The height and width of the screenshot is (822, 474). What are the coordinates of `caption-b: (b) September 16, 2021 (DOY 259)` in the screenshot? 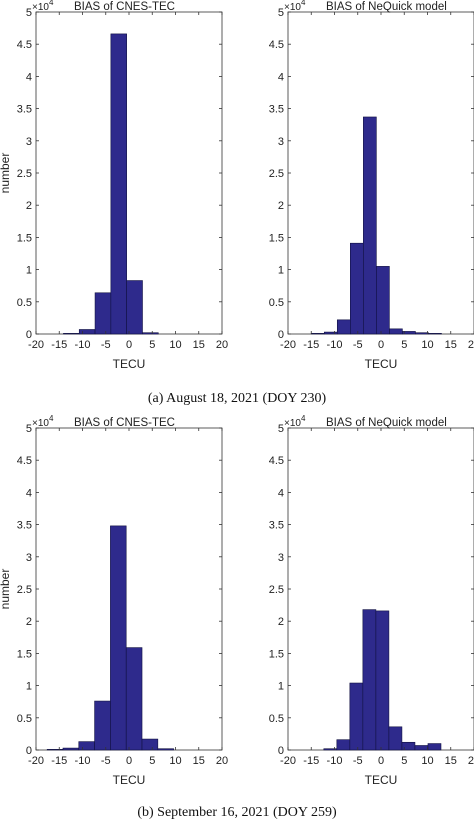 It's located at (237, 812).